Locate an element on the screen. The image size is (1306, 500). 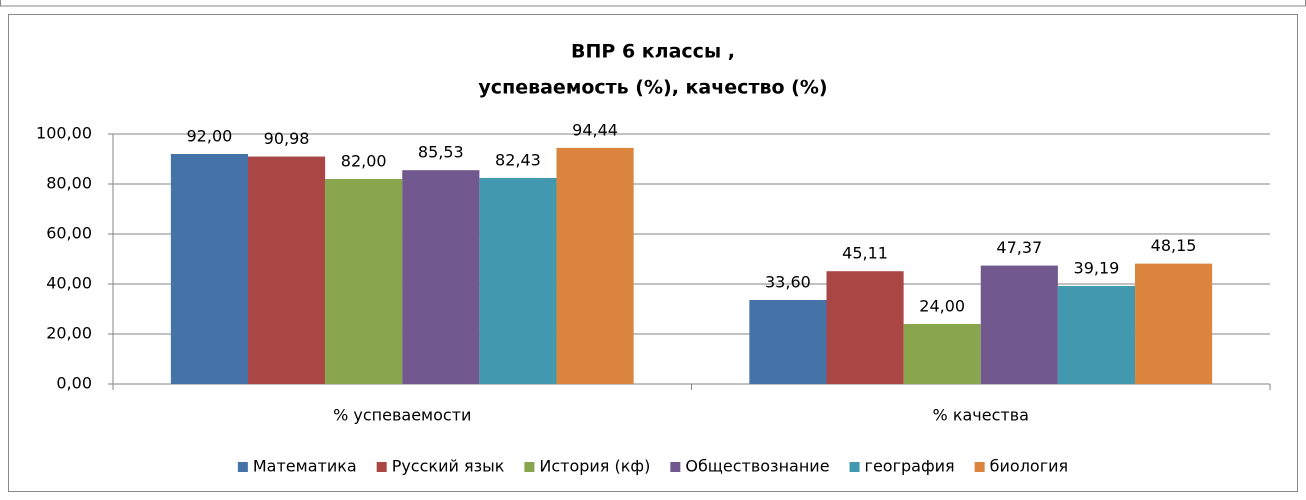
value-label: 85,53 is located at coordinates (441, 152).